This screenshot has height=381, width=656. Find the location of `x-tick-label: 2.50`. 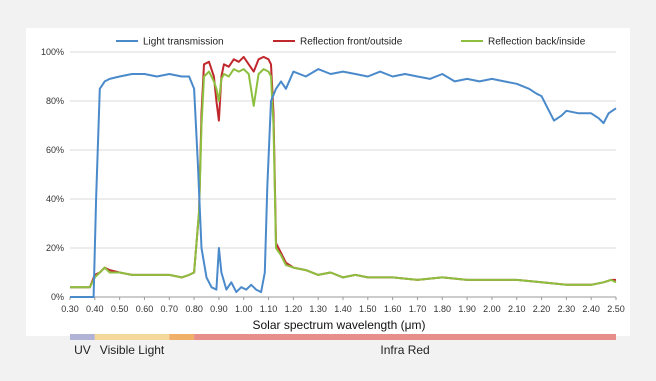

x-tick-label: 2.50 is located at coordinates (616, 309).